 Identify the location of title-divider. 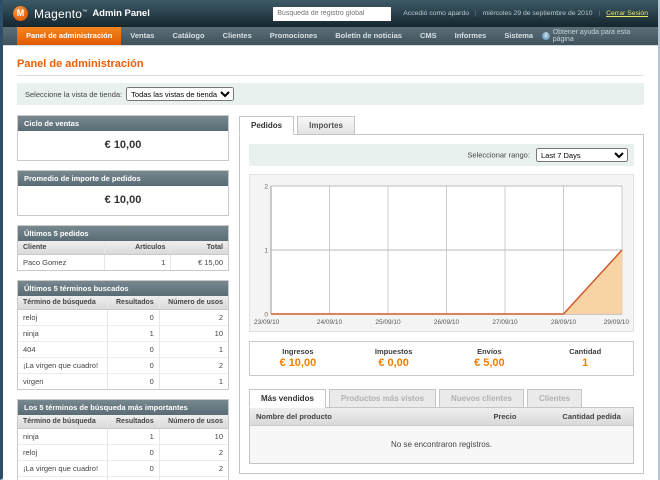
(330, 75).